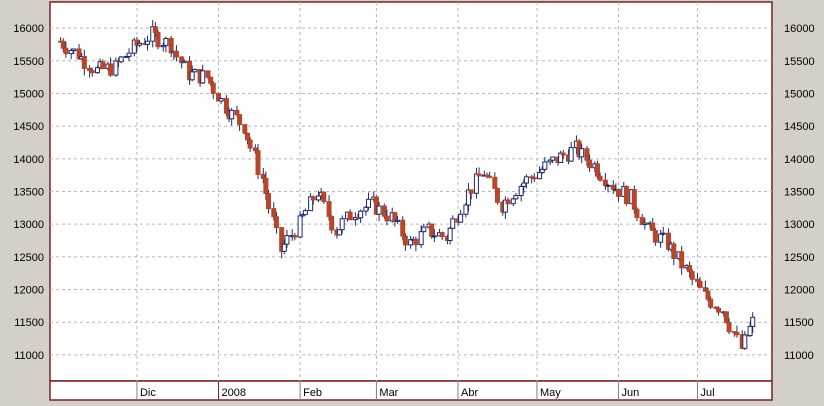 Image resolution: width=824 pixels, height=406 pixels. I want to click on x-tick-label: Jun, so click(631, 393).